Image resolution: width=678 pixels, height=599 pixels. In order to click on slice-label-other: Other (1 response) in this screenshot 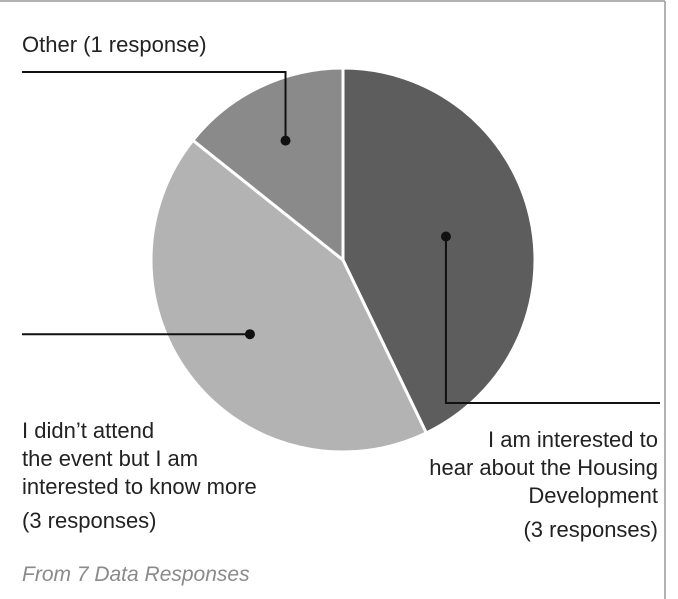, I will do `click(114, 45)`.